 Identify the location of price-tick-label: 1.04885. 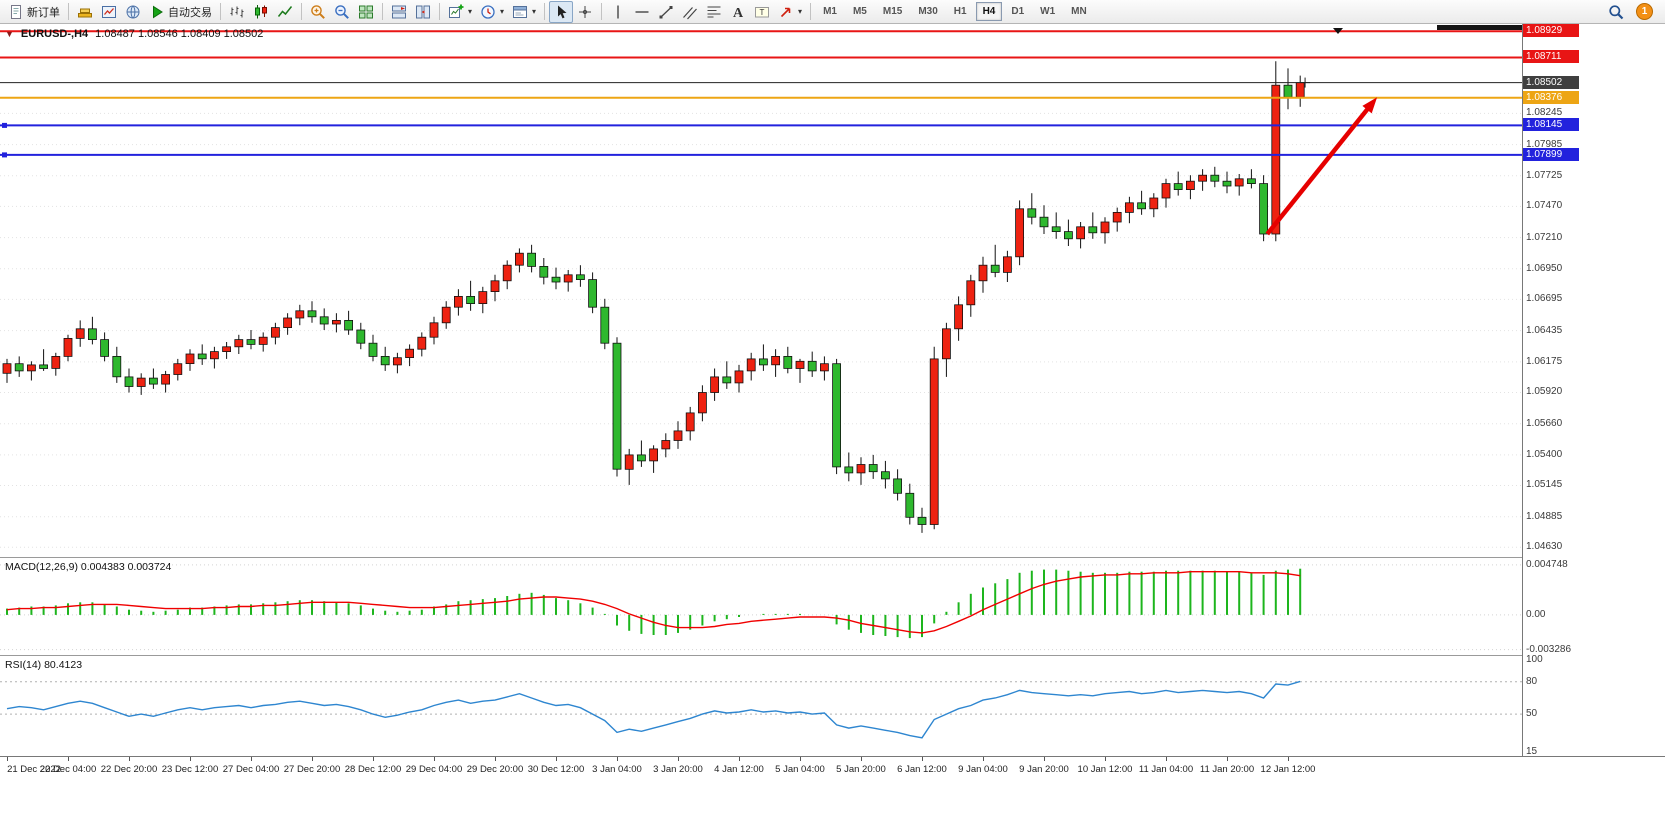
(1544, 516).